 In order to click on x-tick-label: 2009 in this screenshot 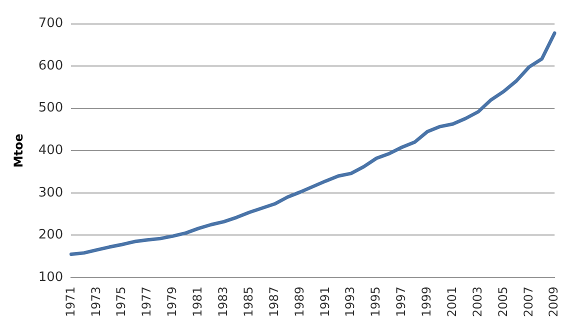, I will do `click(553, 302)`.